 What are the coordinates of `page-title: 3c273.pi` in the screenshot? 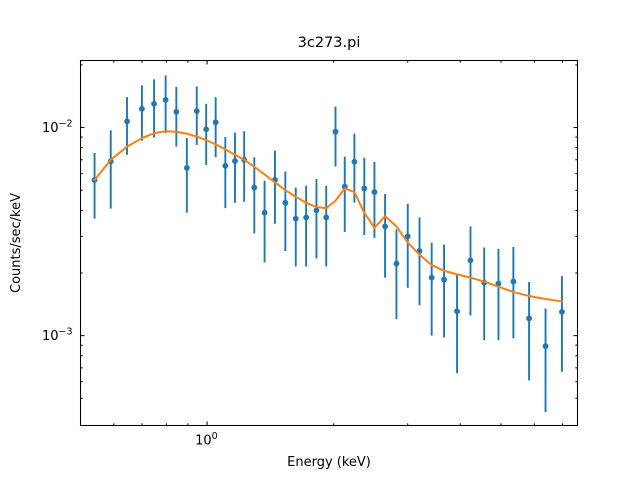 It's located at (329, 43).